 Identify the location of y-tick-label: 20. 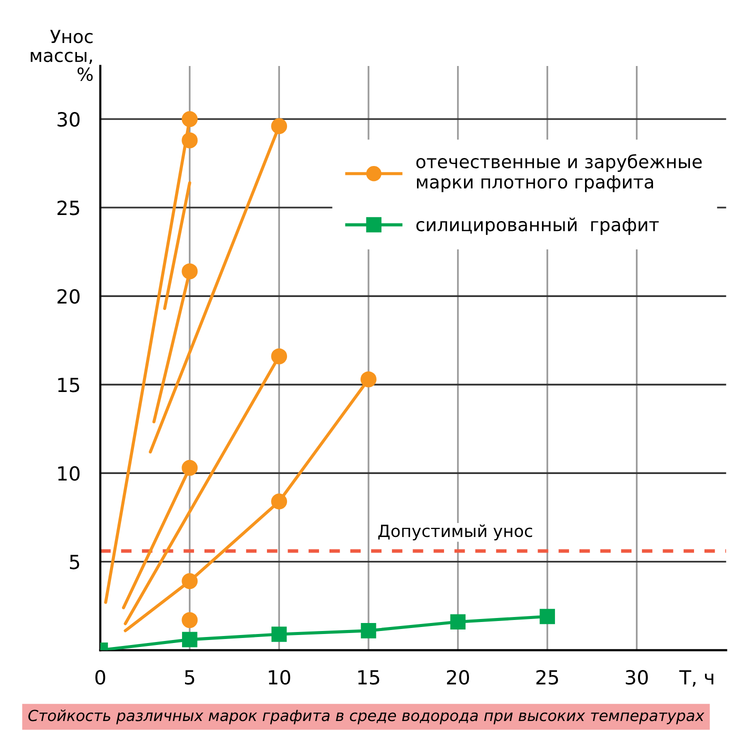
(69, 296).